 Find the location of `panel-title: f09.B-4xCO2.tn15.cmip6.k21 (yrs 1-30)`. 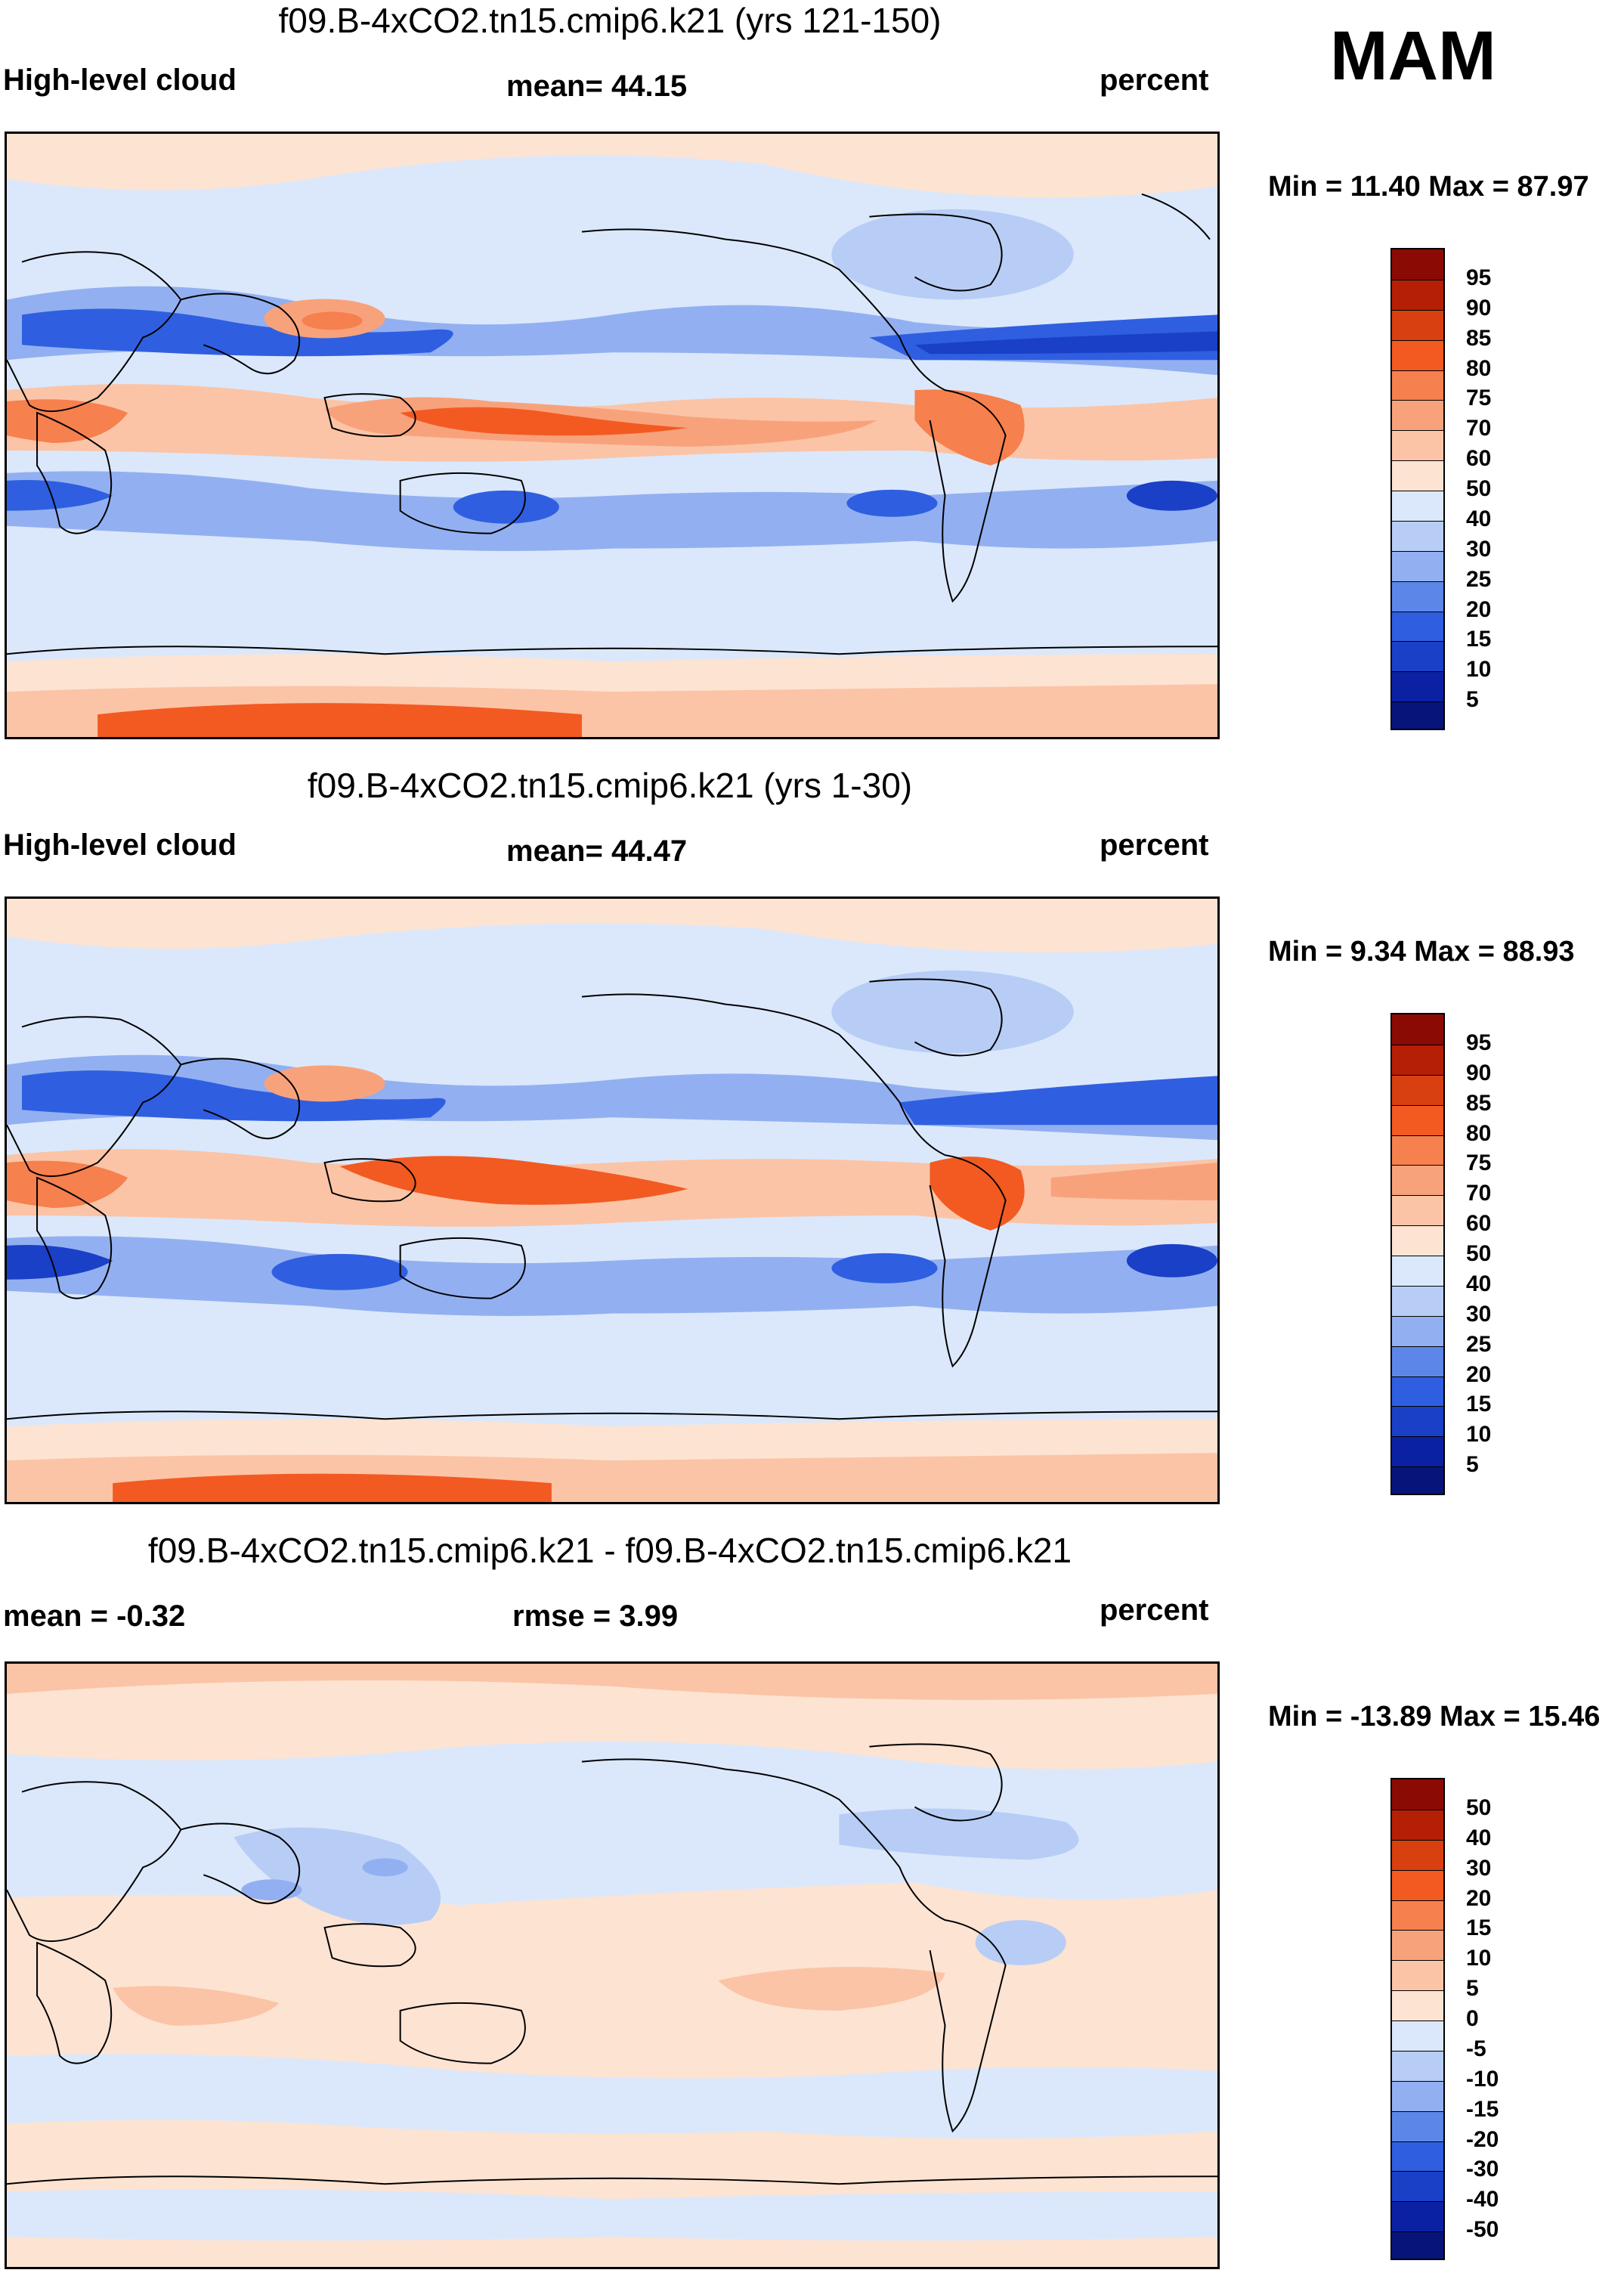

panel-title: f09.B-4xCO2.tn15.cmip6.k21 (yrs 1-30) is located at coordinates (610, 786).